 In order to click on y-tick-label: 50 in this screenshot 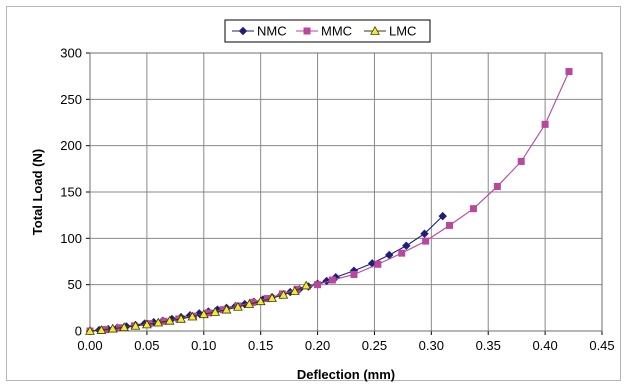, I will do `click(75, 284)`.